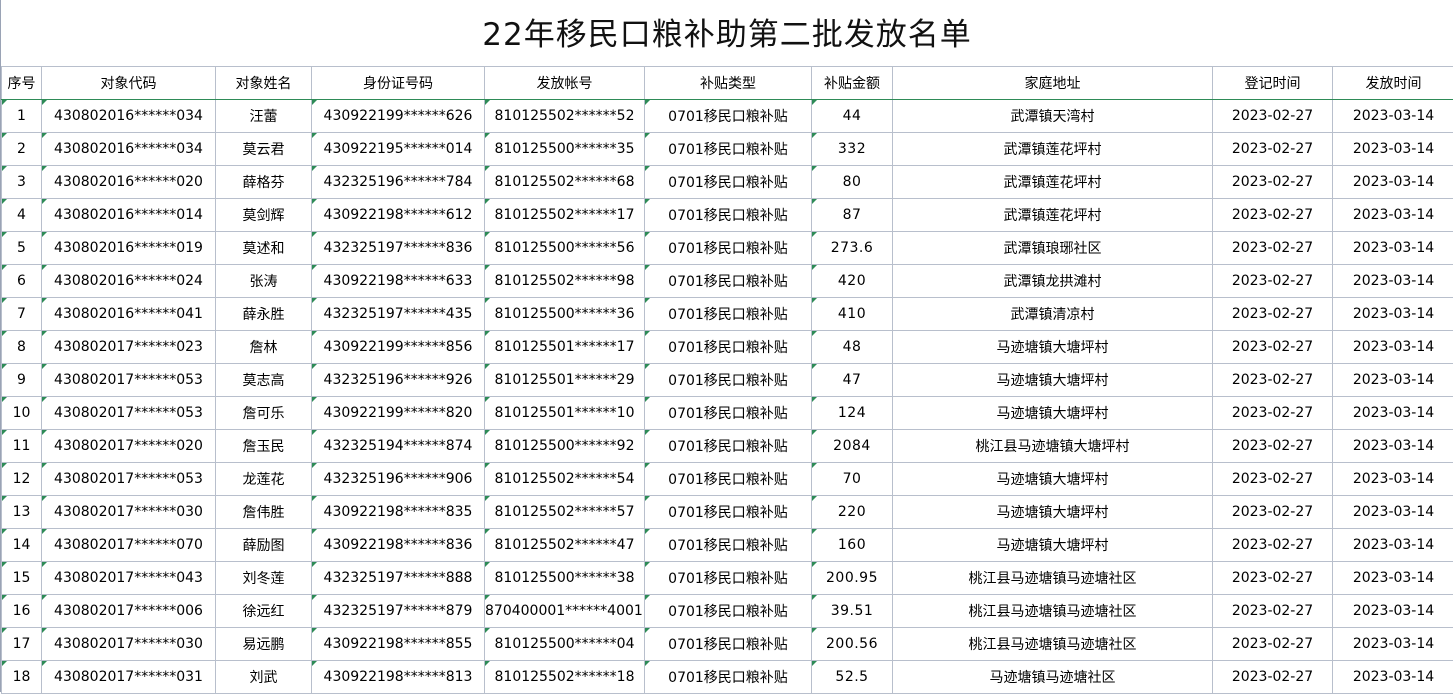  Describe the element at coordinates (398, 644) in the screenshot. I see `cell-id: 430922198******855` at that location.